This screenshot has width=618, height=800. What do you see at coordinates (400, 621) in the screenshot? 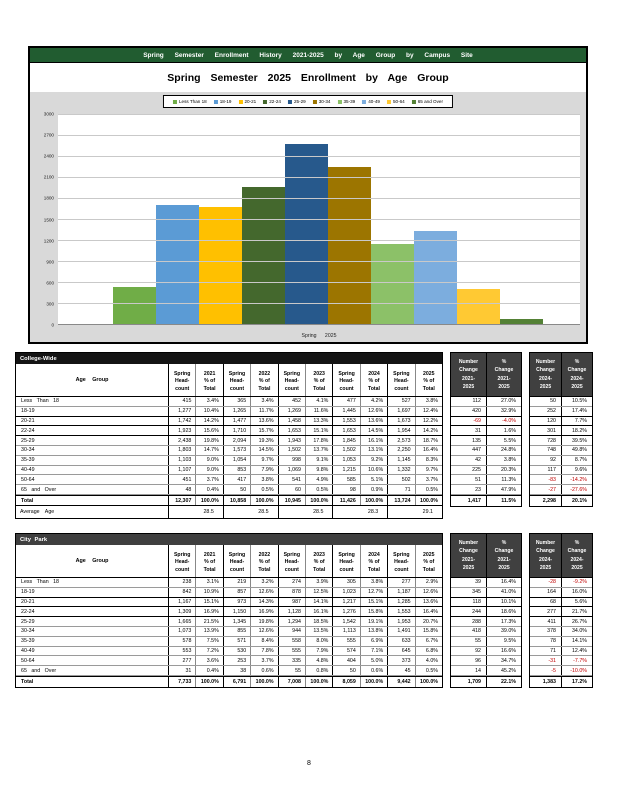
I see `data-cell: 1,953` at bounding box center [400, 621].